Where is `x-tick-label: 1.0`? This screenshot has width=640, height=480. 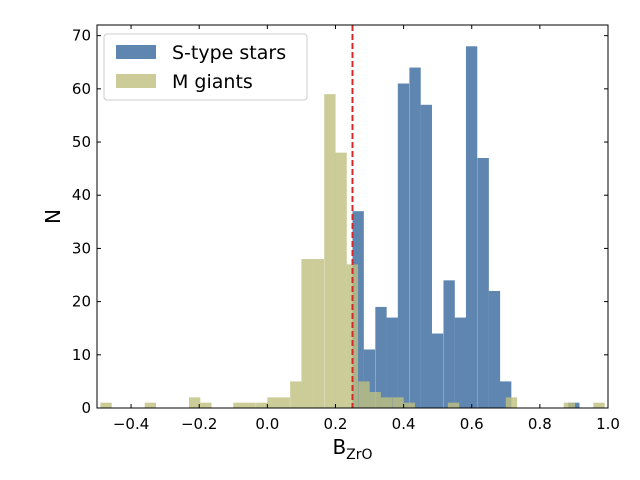
x-tick-label: 1.0 is located at coordinates (608, 424).